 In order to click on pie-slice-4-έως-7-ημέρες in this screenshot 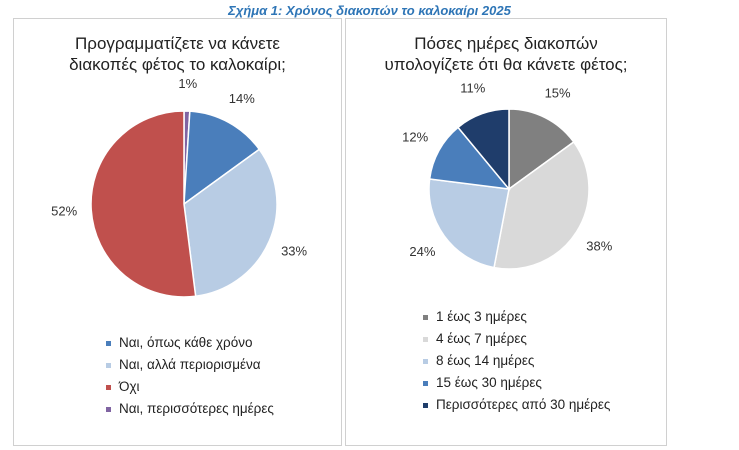, I will do `click(541, 205)`.